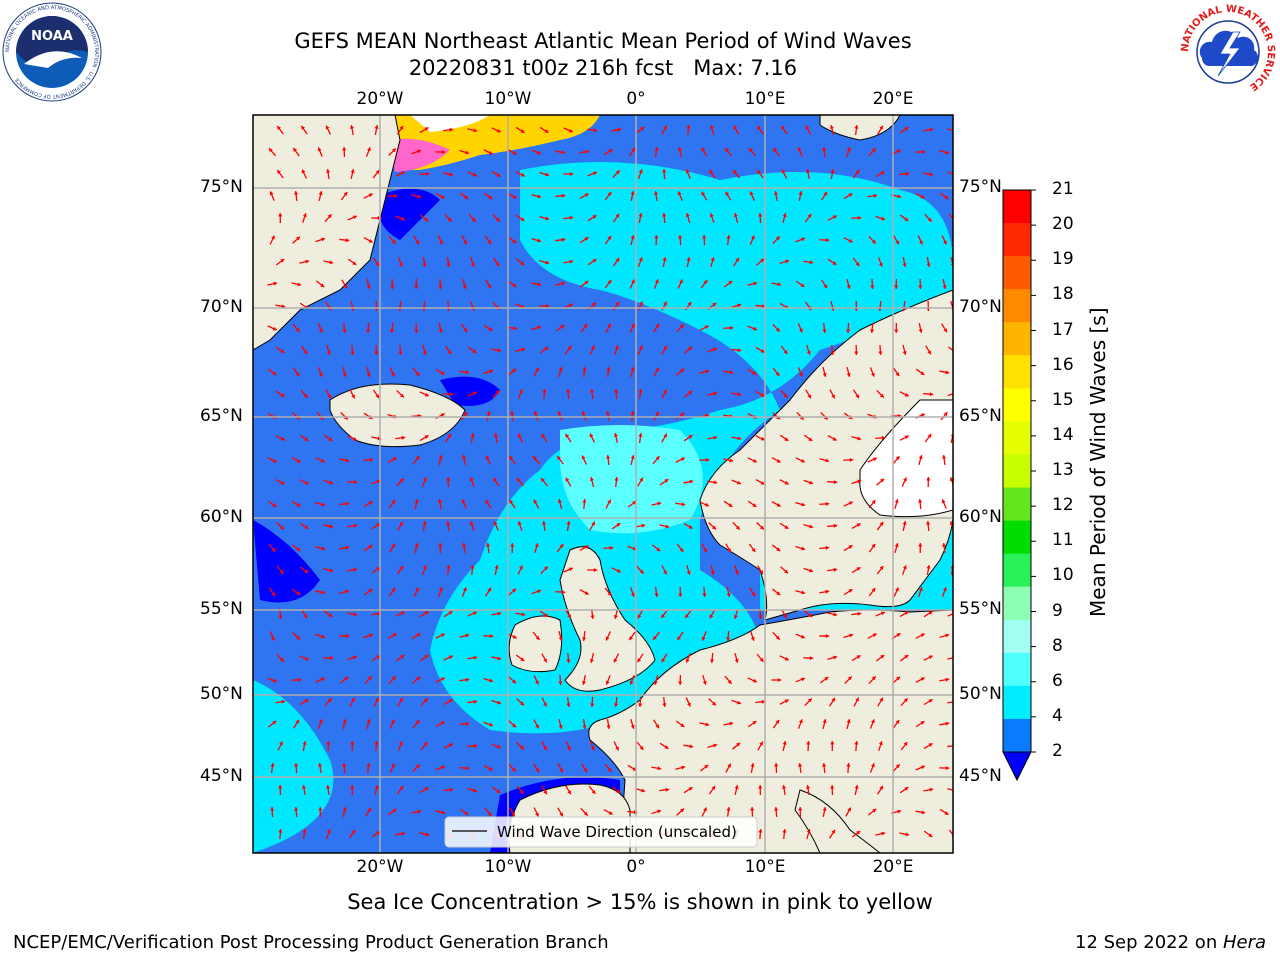  I want to click on colorbar-tick-label: 9, so click(1057, 610).